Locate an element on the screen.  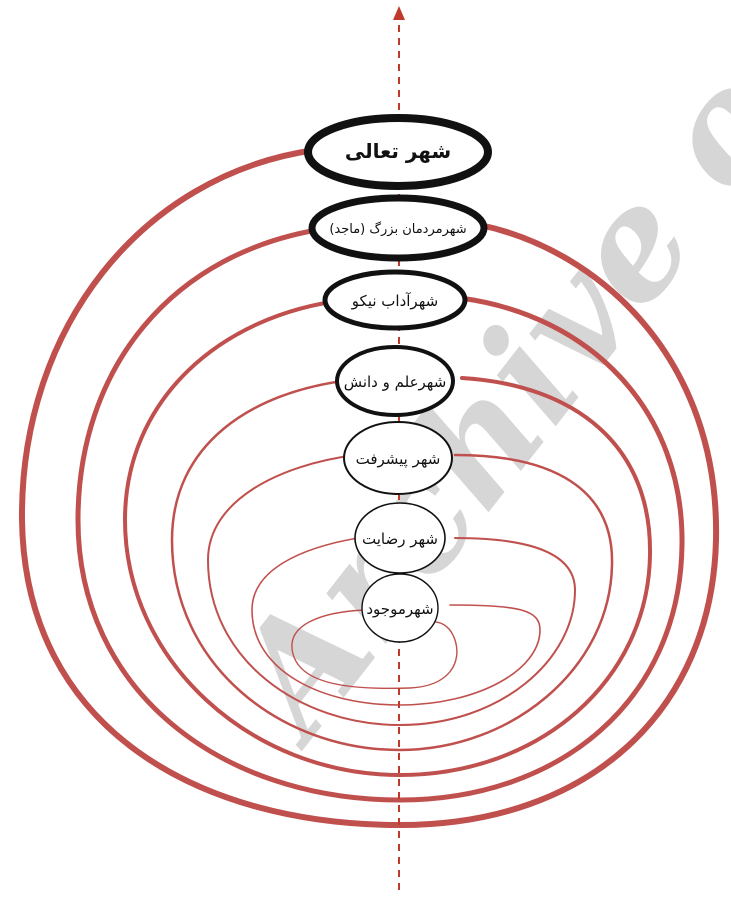
node-label: شهرمردمان بزرگ (ماجد) is located at coordinates (397, 228).